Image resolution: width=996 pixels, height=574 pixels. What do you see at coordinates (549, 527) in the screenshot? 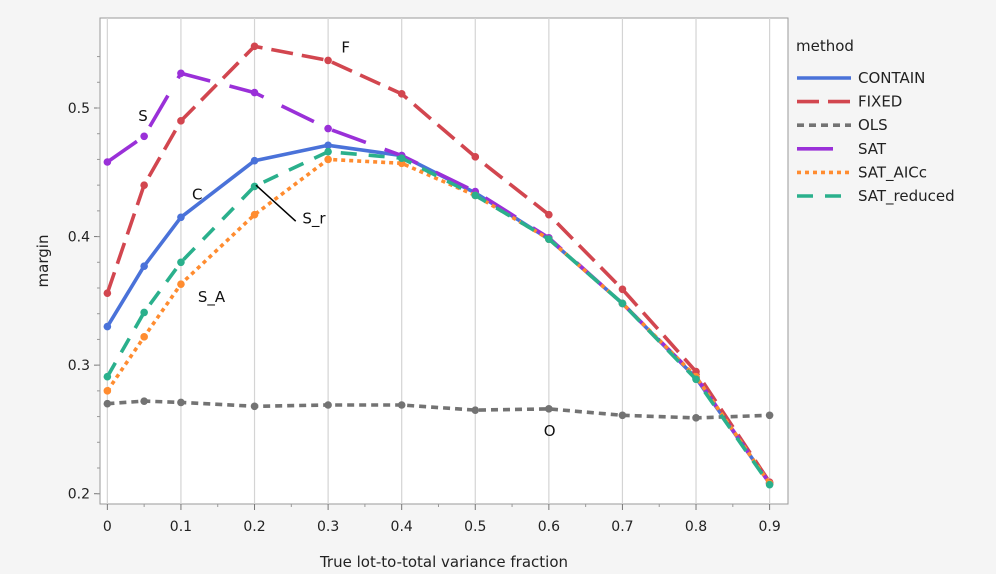
I see `x-tick-label: 0.6` at bounding box center [549, 527].